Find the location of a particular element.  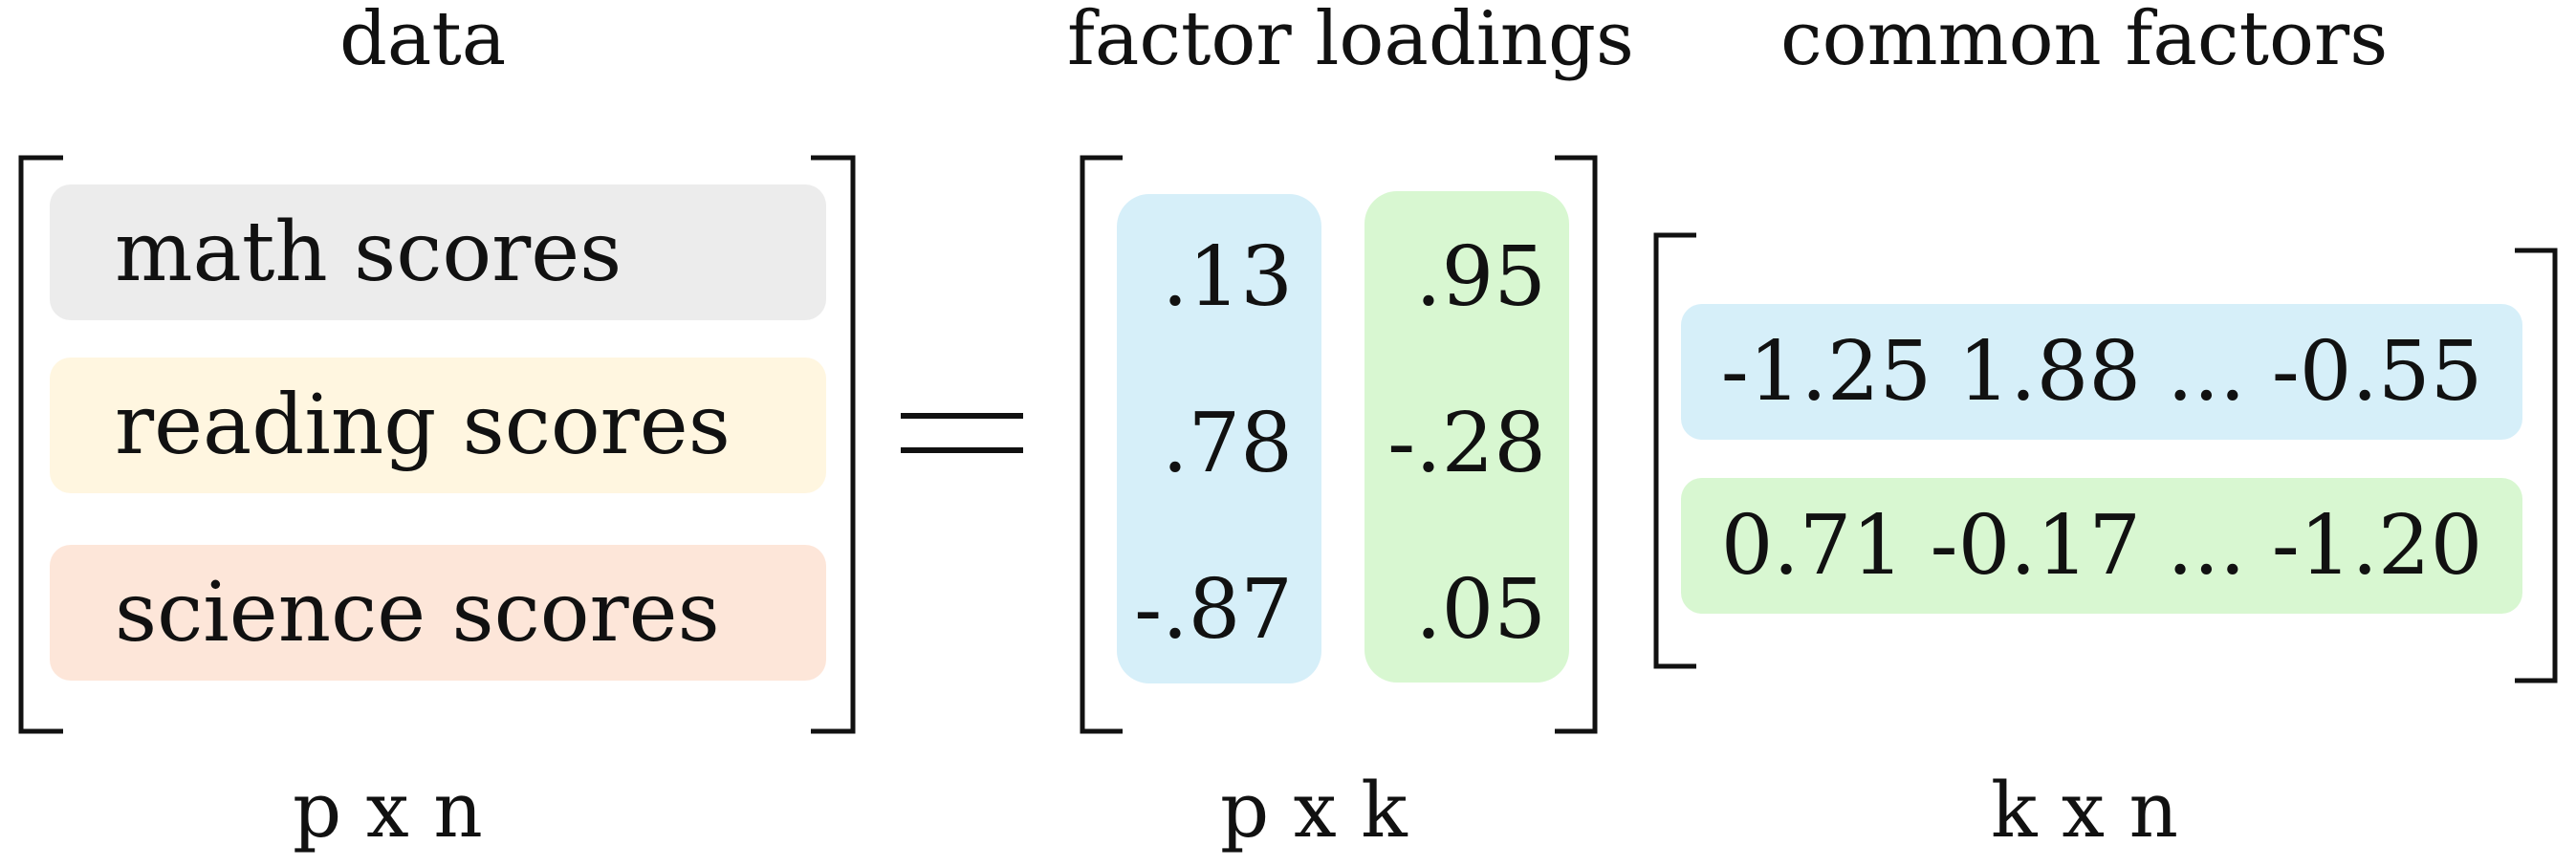

row-label: reading scores is located at coordinates (423, 425).